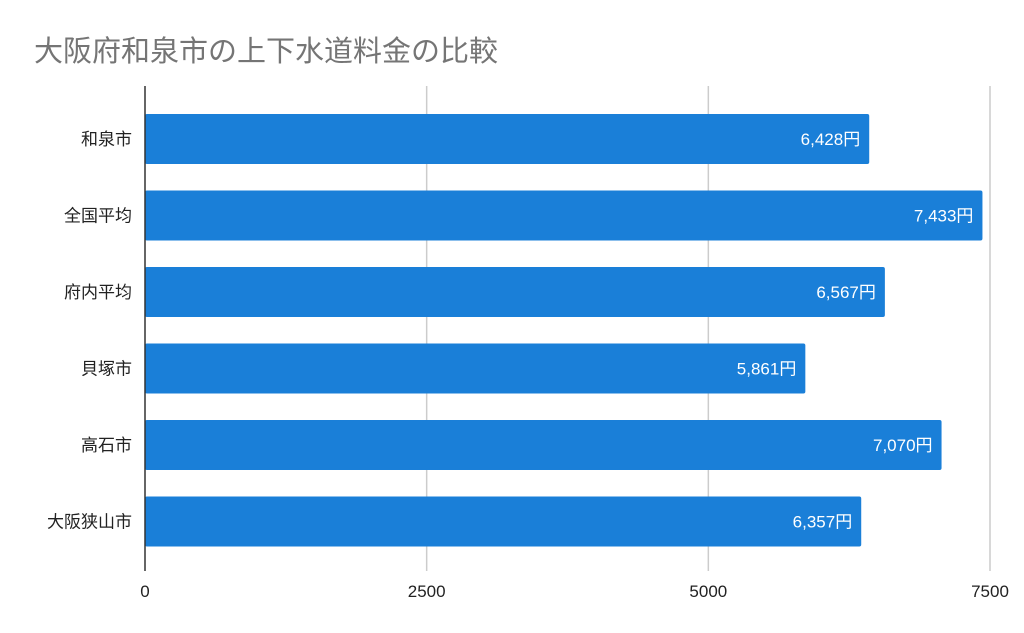  What do you see at coordinates (427, 591) in the screenshot?
I see `x-tick-2500: 2500` at bounding box center [427, 591].